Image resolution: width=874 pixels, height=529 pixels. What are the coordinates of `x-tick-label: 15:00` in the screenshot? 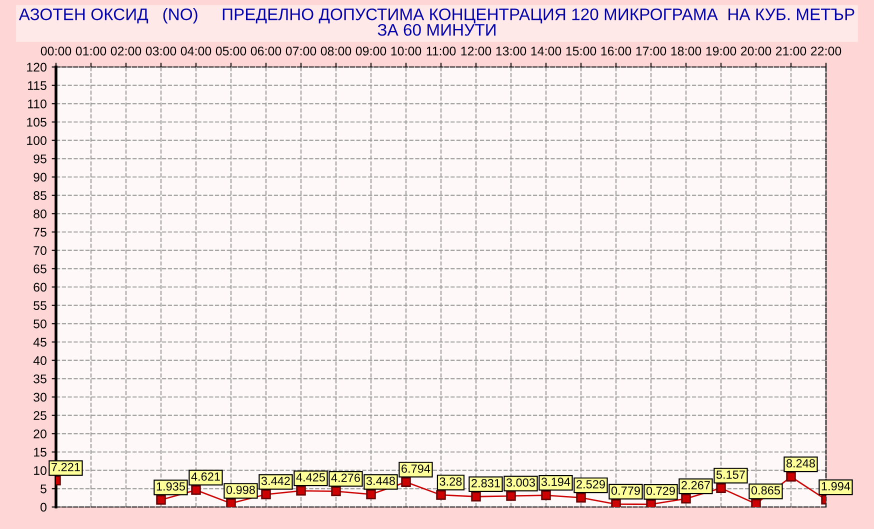 It's located at (581, 51).